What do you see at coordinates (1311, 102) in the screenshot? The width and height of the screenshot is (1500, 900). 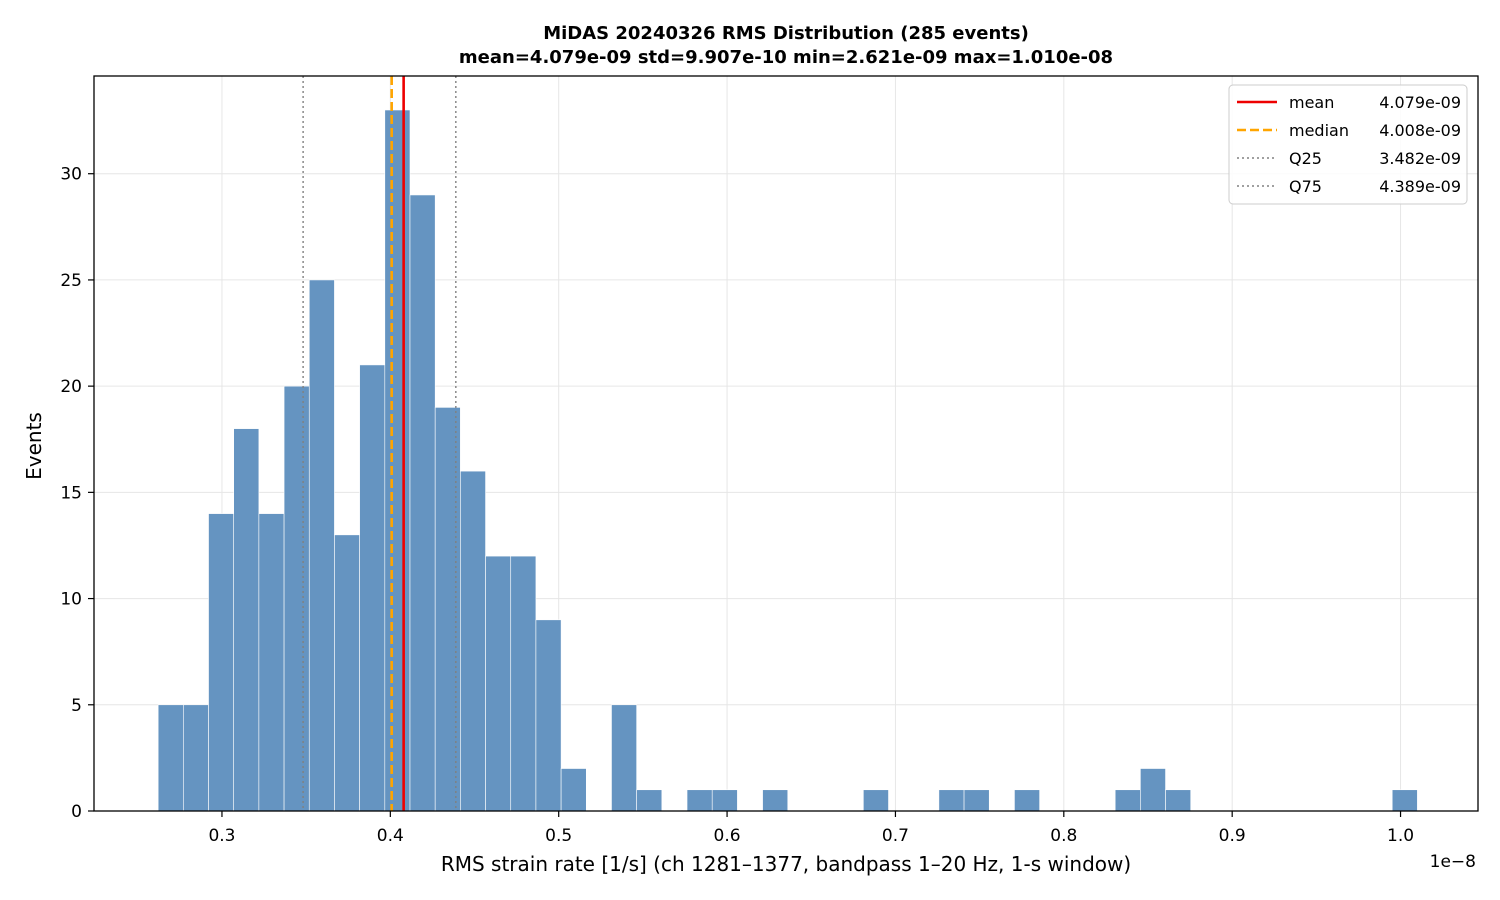 I see `legend-entry-name: mean` at bounding box center [1311, 102].